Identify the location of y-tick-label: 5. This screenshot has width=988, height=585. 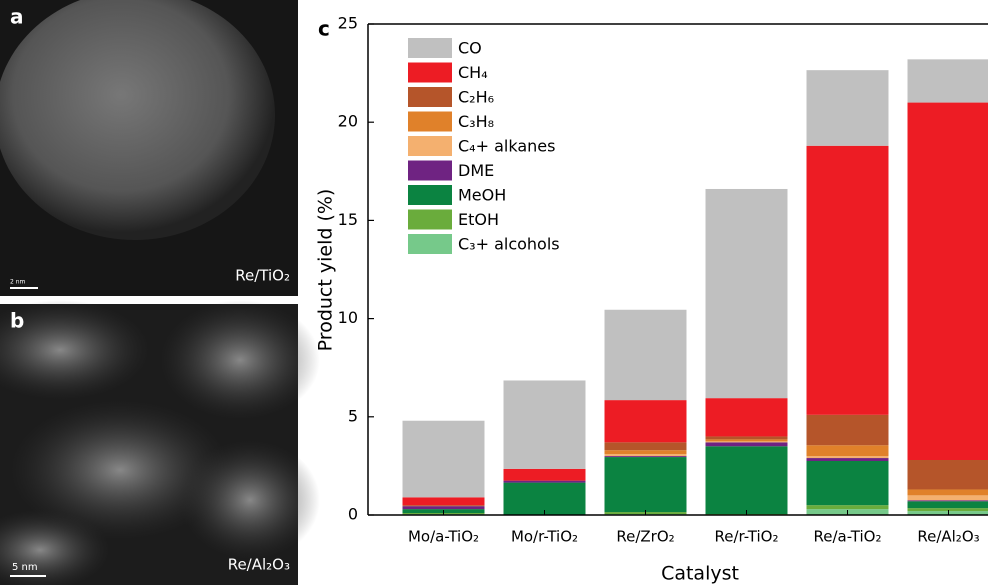
(353, 415).